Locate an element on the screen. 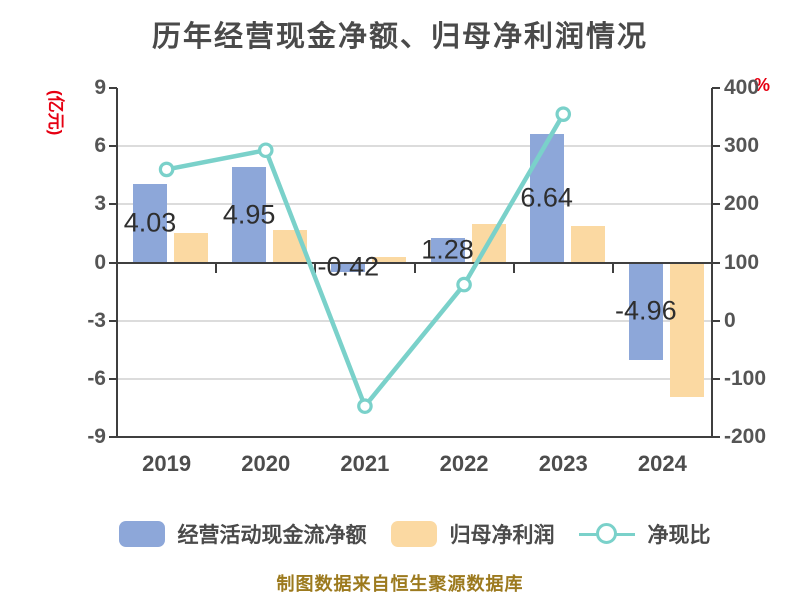 Image resolution: width=800 pixels, height=600 pixels. bar-value-label: 4.03 is located at coordinates (150, 222).